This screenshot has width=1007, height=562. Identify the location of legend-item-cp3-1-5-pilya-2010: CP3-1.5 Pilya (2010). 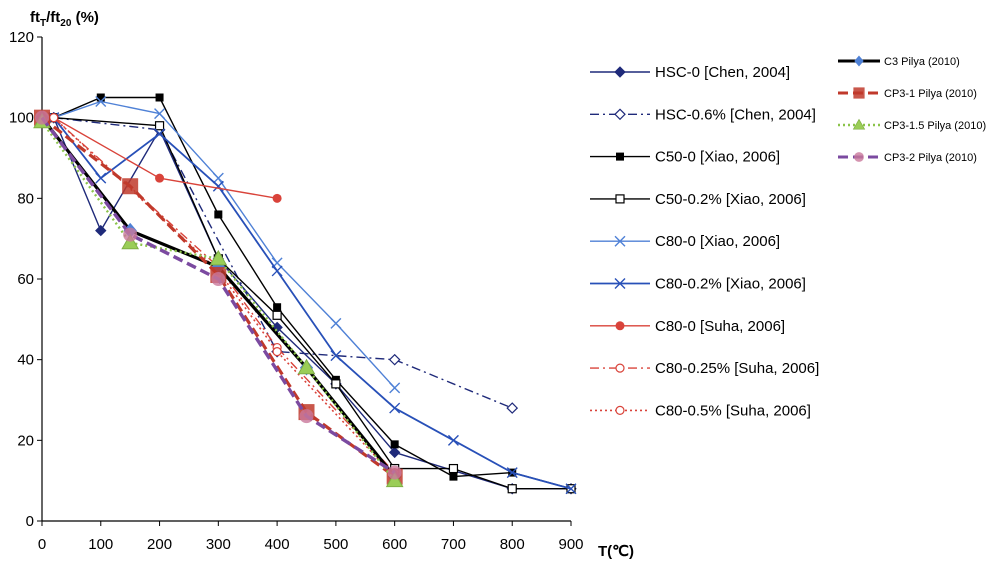
(912, 125).